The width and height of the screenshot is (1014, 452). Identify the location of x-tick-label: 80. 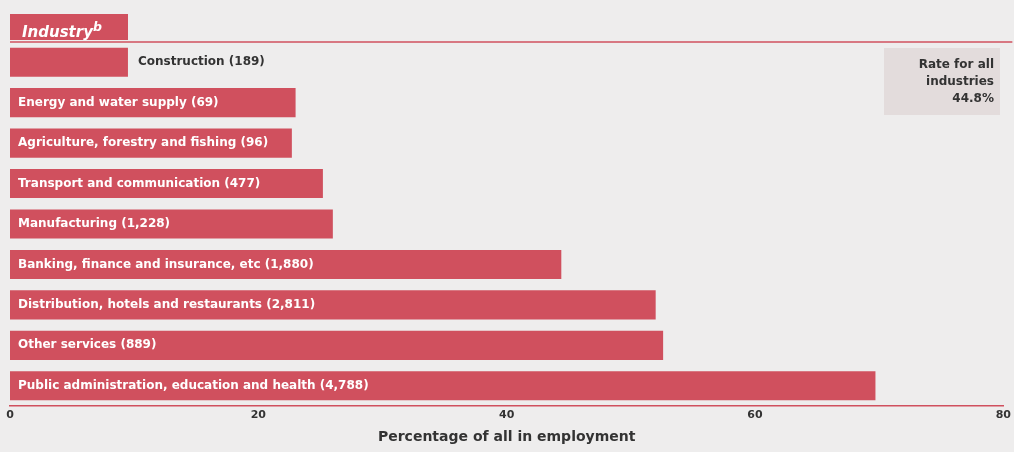
(1003, 415).